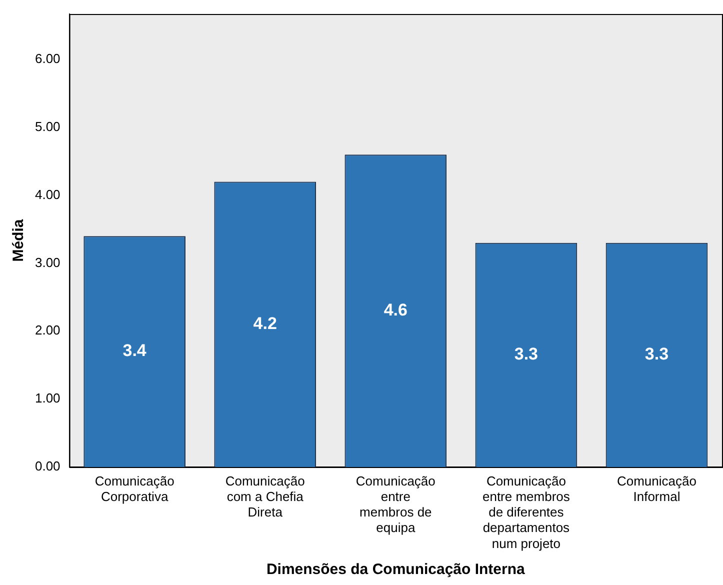 This screenshot has height=585, width=723. What do you see at coordinates (47, 398) in the screenshot?
I see `y-tick-label: 1.00` at bounding box center [47, 398].